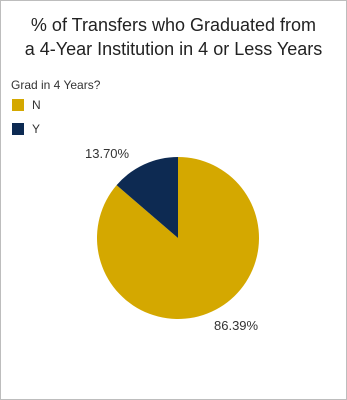 Image resolution: width=347 pixels, height=400 pixels. I want to click on legend-title: Grad in 4 Years?, so click(56, 85).